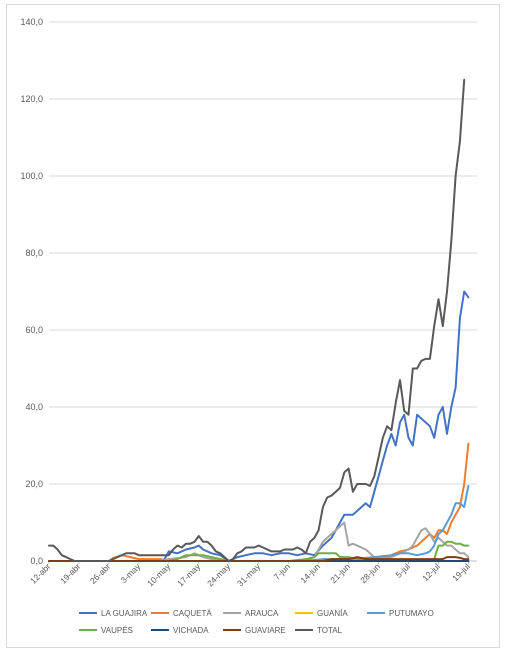 The height and width of the screenshot is (660, 506). I want to click on y-tick-label: 40,0, so click(34, 407).